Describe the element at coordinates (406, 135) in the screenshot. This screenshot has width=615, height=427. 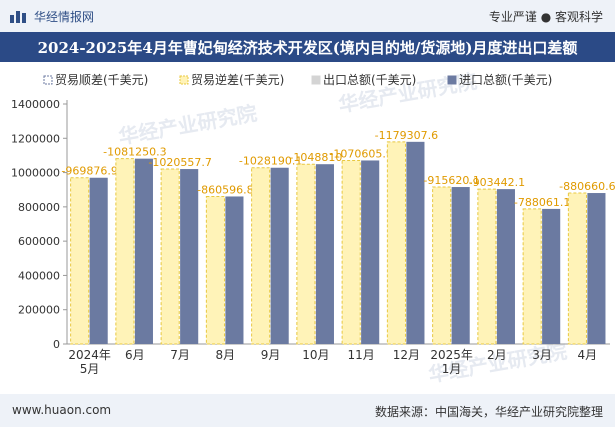
I see `data-label: -1179307.6` at that location.